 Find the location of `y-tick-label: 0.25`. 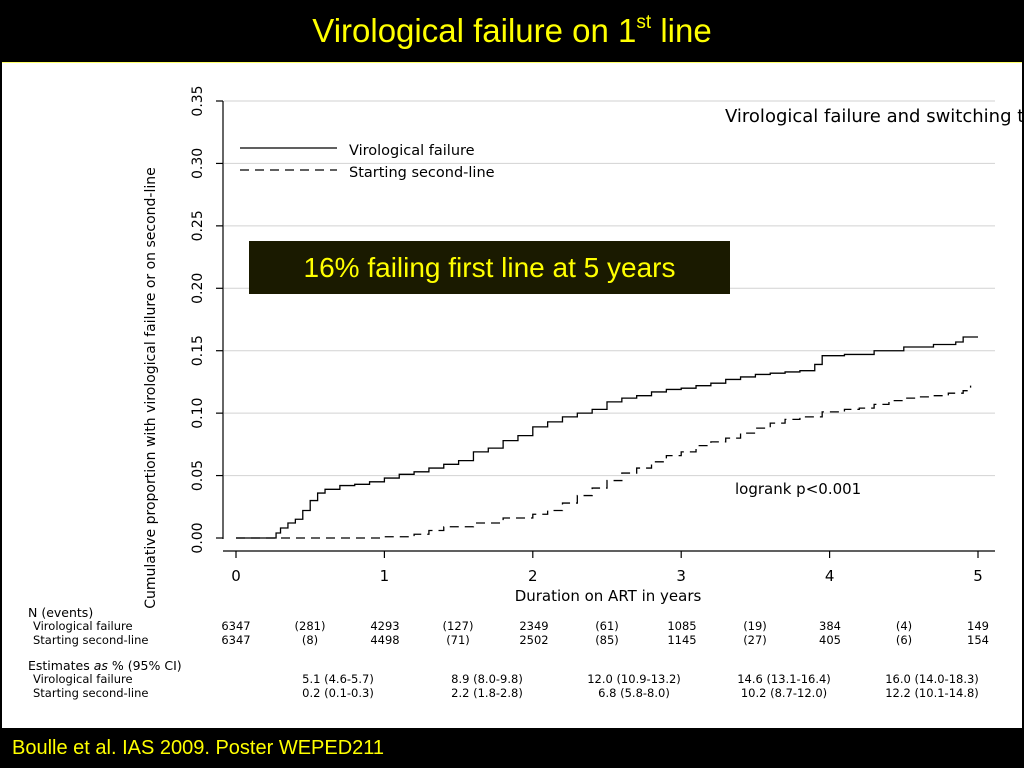

y-tick-label: 0.25 is located at coordinates (198, 225).